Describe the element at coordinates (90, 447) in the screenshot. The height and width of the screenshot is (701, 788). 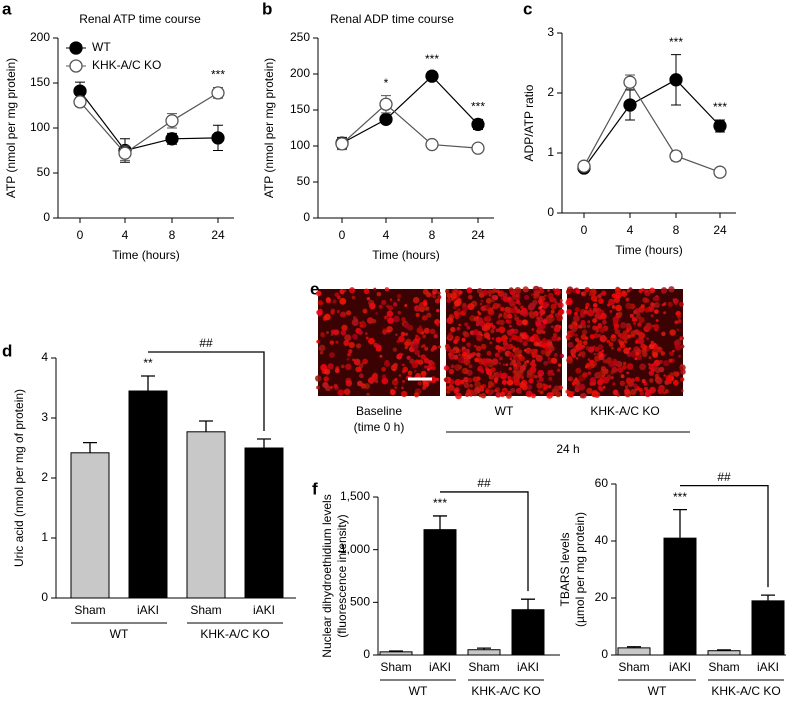
I see `error-bar` at that location.